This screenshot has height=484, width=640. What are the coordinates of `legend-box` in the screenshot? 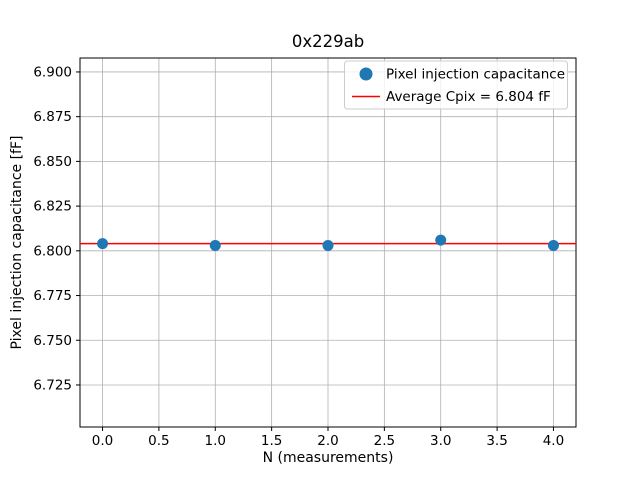 It's located at (456, 85).